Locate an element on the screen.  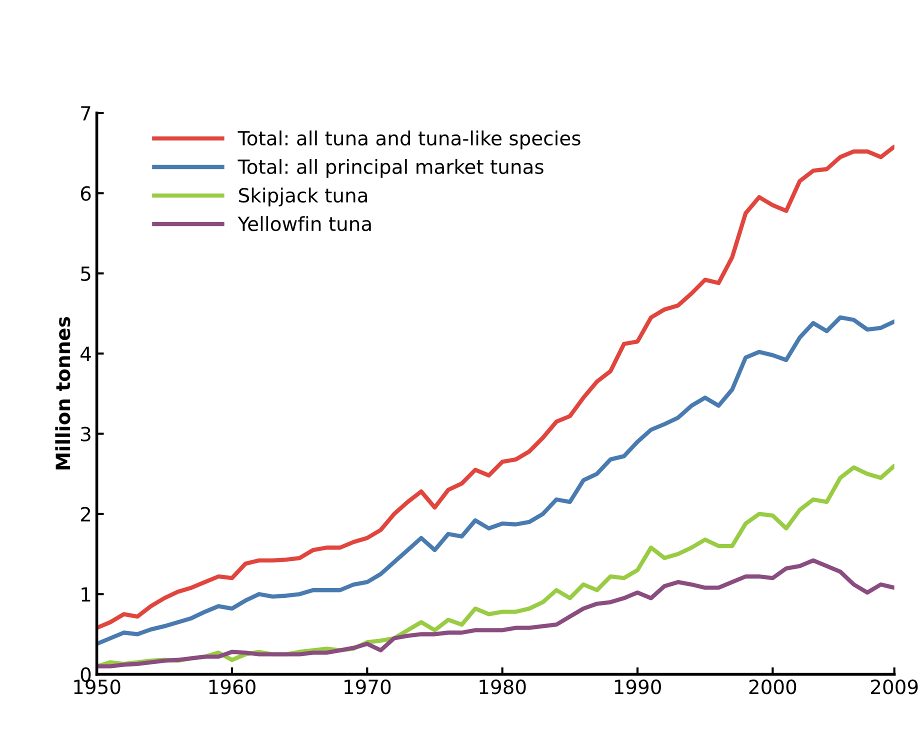
y-tick-label: 3 is located at coordinates (85, 434).